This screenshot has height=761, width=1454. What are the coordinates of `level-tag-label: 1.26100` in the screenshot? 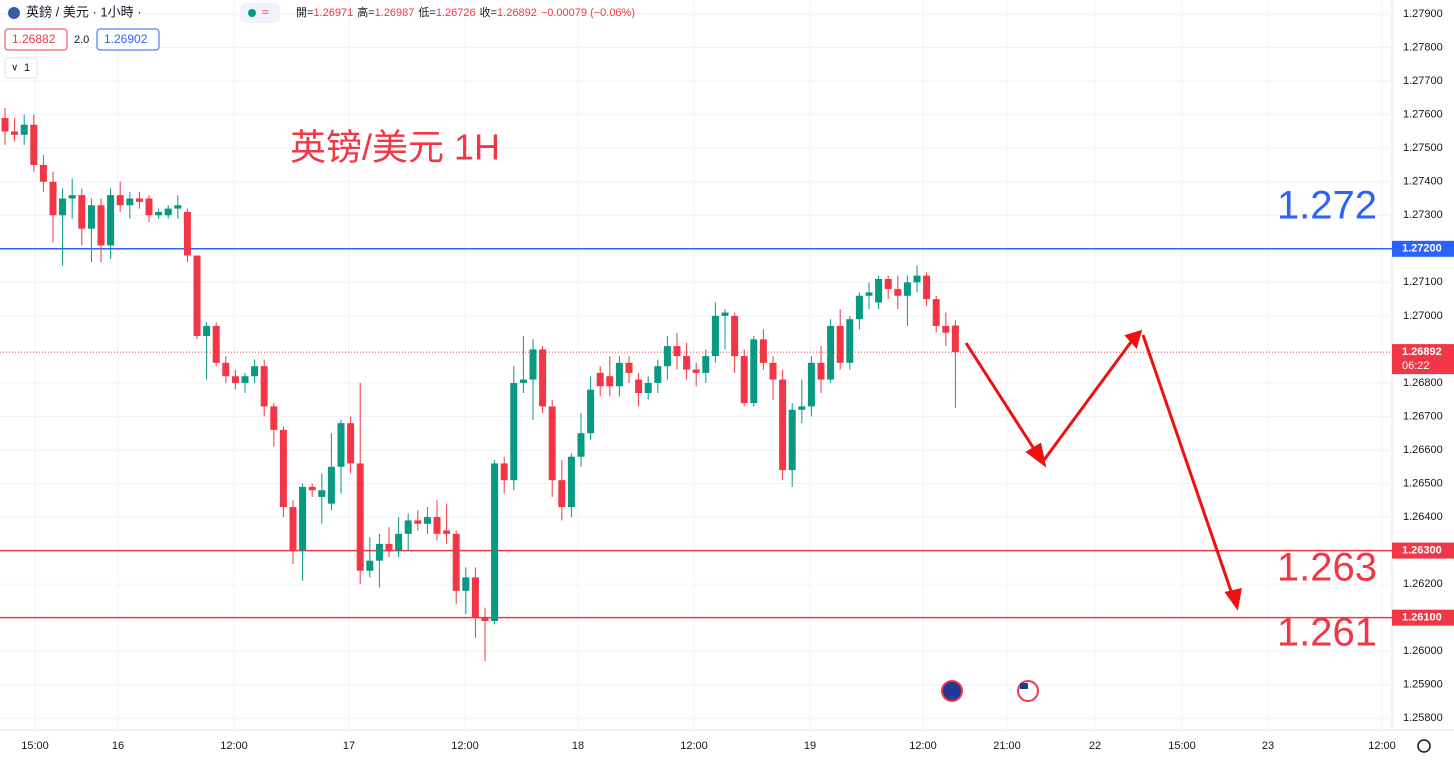 It's located at (1422, 618).